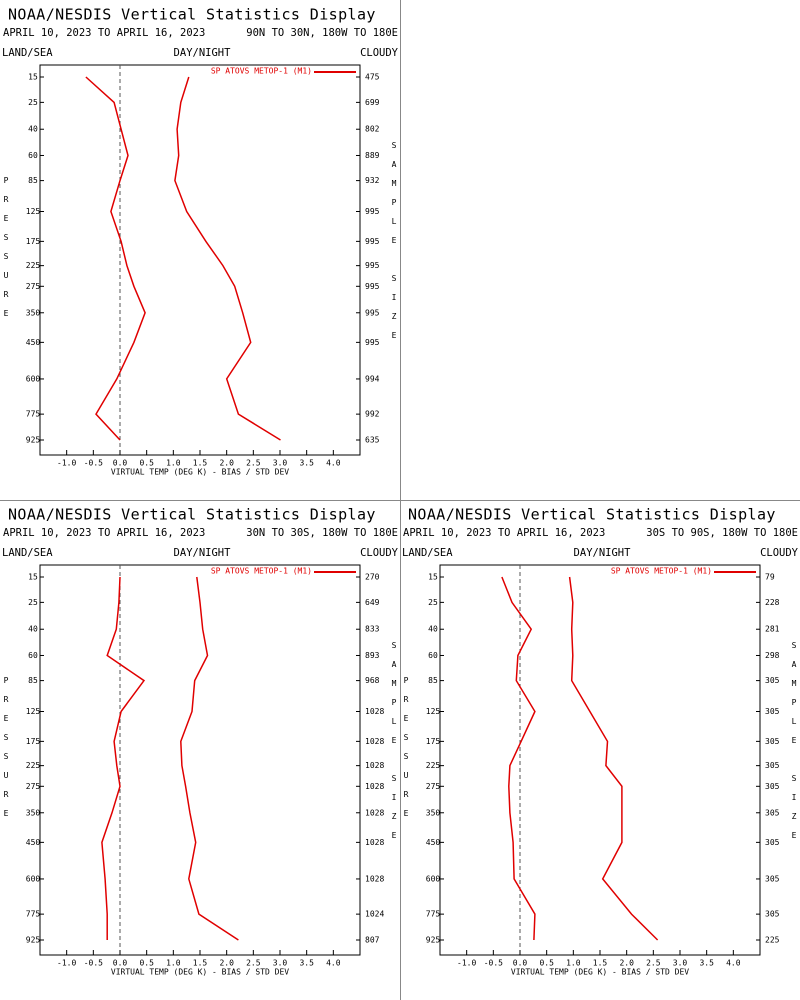 This screenshot has height=1000, width=800. What do you see at coordinates (372, 155) in the screenshot?
I see `sample-size: 889` at bounding box center [372, 155].